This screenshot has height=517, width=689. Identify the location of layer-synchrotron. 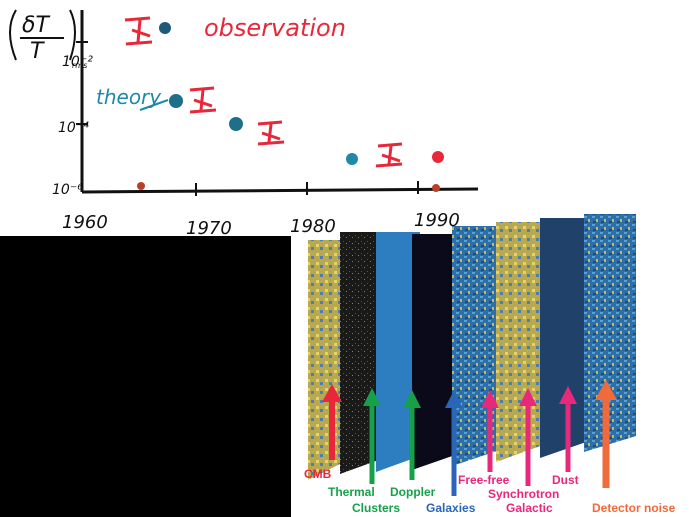
(521, 342).